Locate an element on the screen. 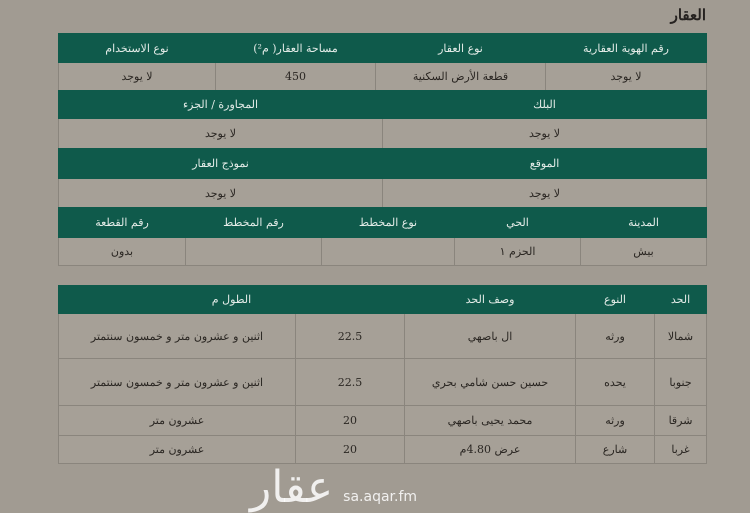 This screenshot has height=513, width=750. value-property-model: لا يوجد is located at coordinates (220, 193).